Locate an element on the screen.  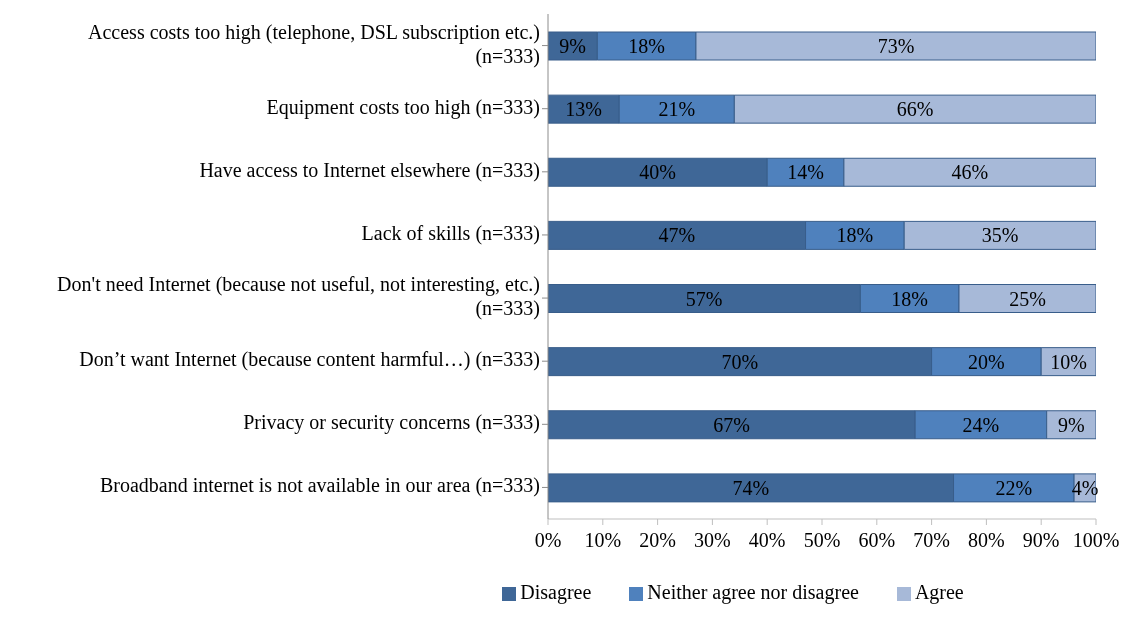
data-label: 47% is located at coordinates (677, 235).